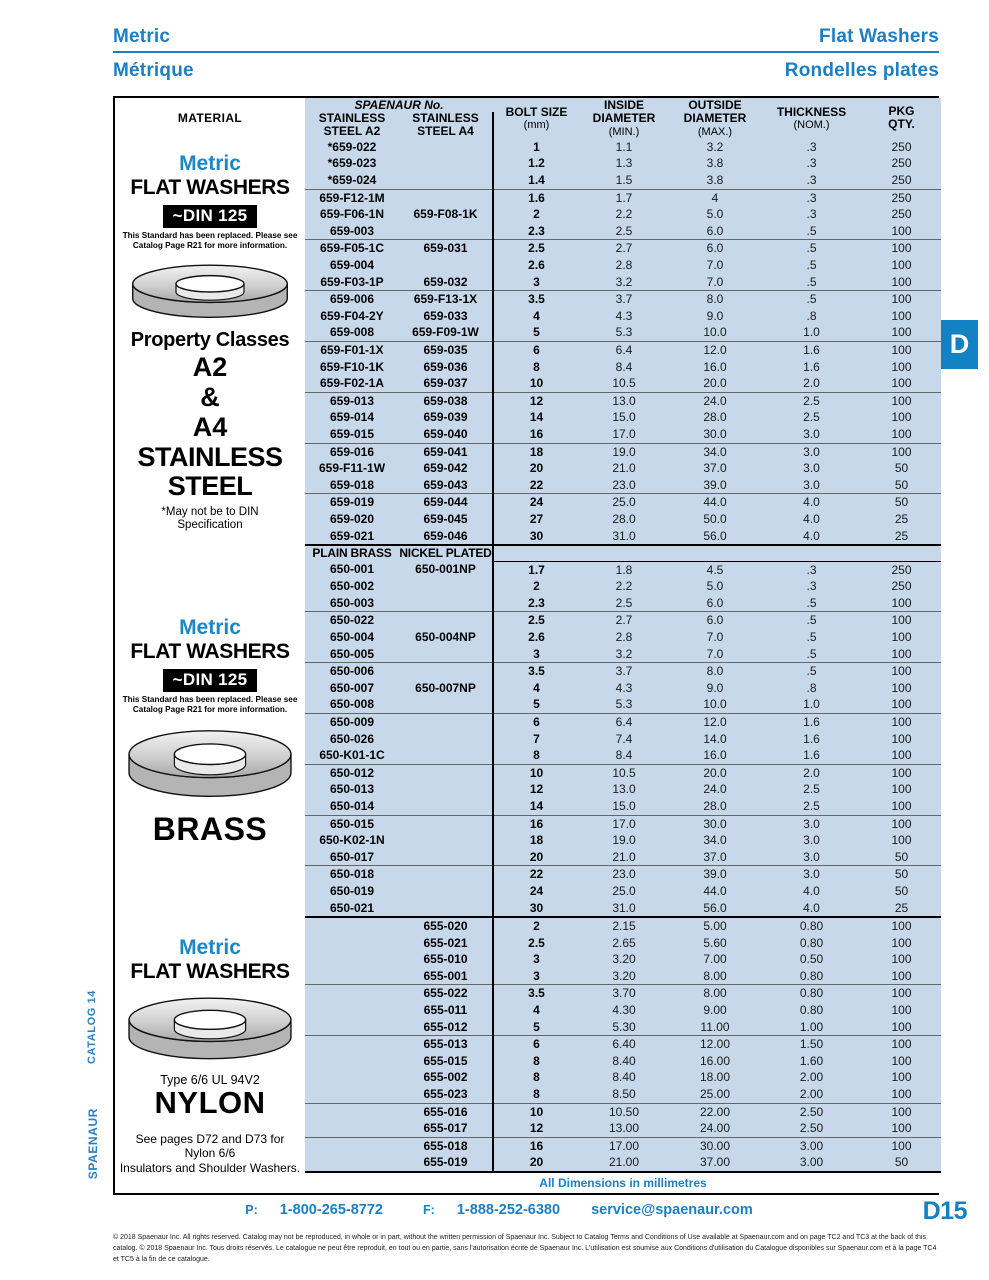 This screenshot has width=989, height=1280. What do you see at coordinates (446, 401) in the screenshot?
I see `cell-spaenaur-a4: 659-038` at bounding box center [446, 401].